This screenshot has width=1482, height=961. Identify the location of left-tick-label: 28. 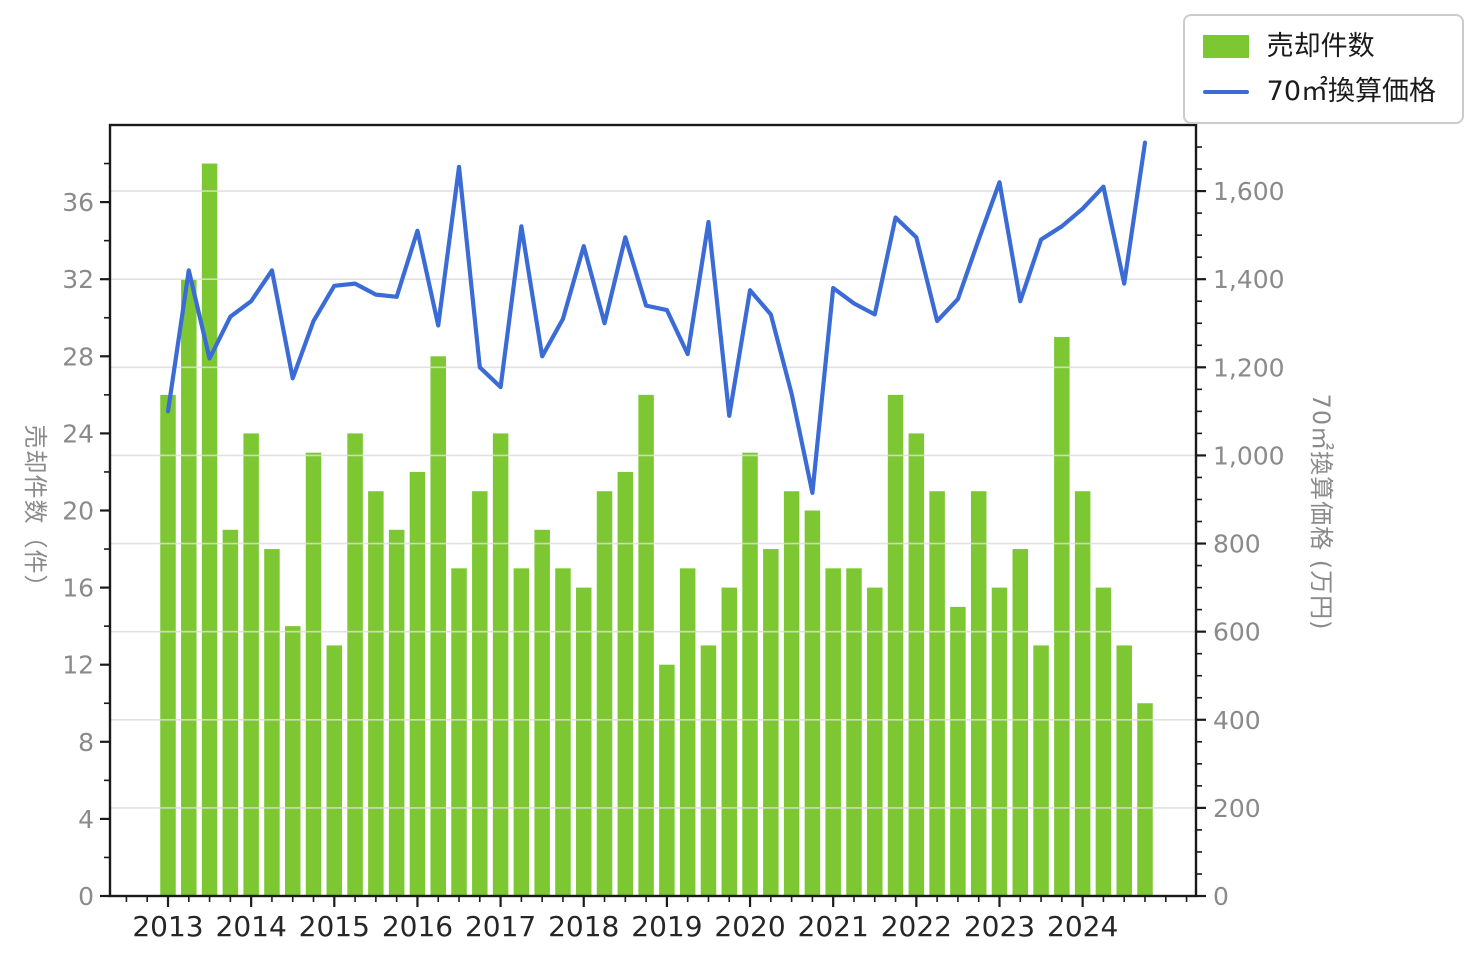
(78, 356).